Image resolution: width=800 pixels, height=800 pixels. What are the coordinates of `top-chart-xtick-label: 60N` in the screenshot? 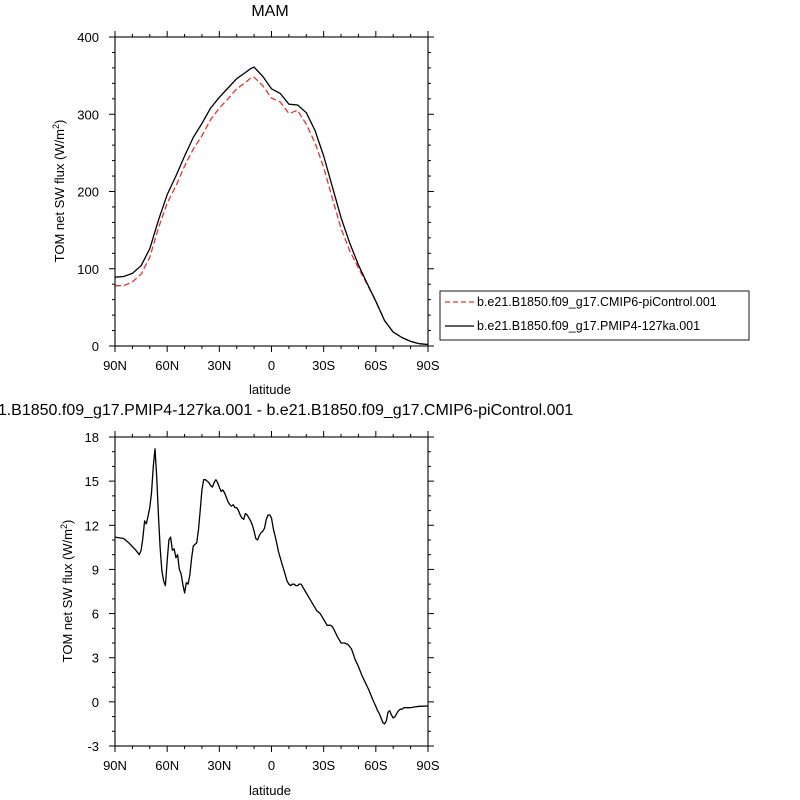 It's located at (167, 365).